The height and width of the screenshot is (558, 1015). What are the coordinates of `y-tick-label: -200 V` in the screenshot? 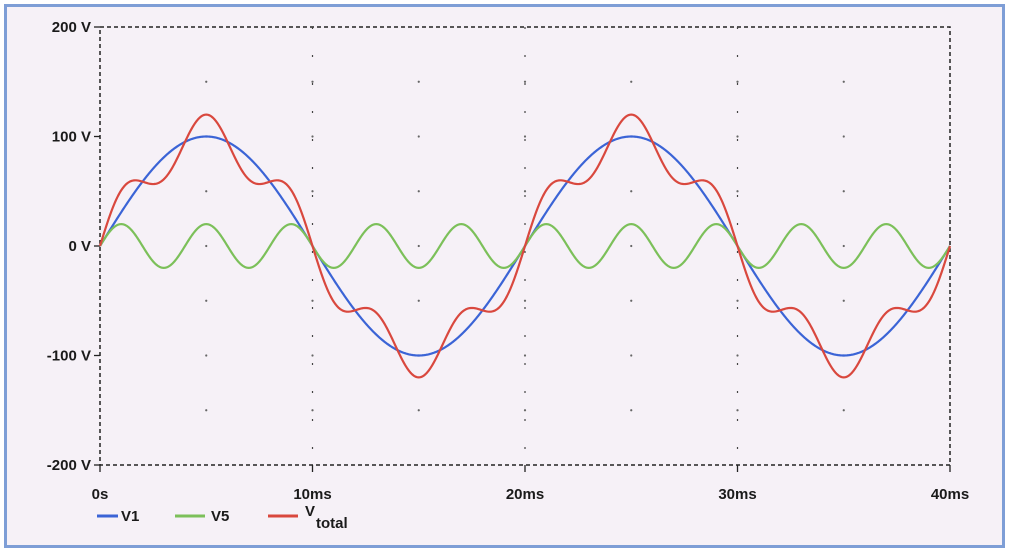 It's located at (69, 465).